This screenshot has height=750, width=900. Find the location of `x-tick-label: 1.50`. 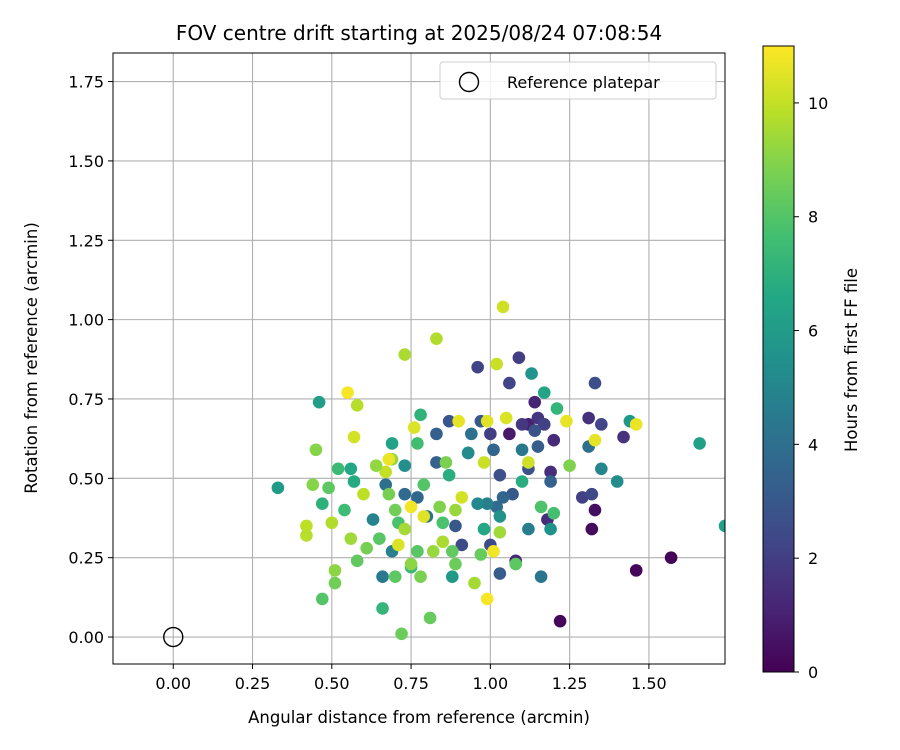

x-tick-label: 1.50 is located at coordinates (649, 683).